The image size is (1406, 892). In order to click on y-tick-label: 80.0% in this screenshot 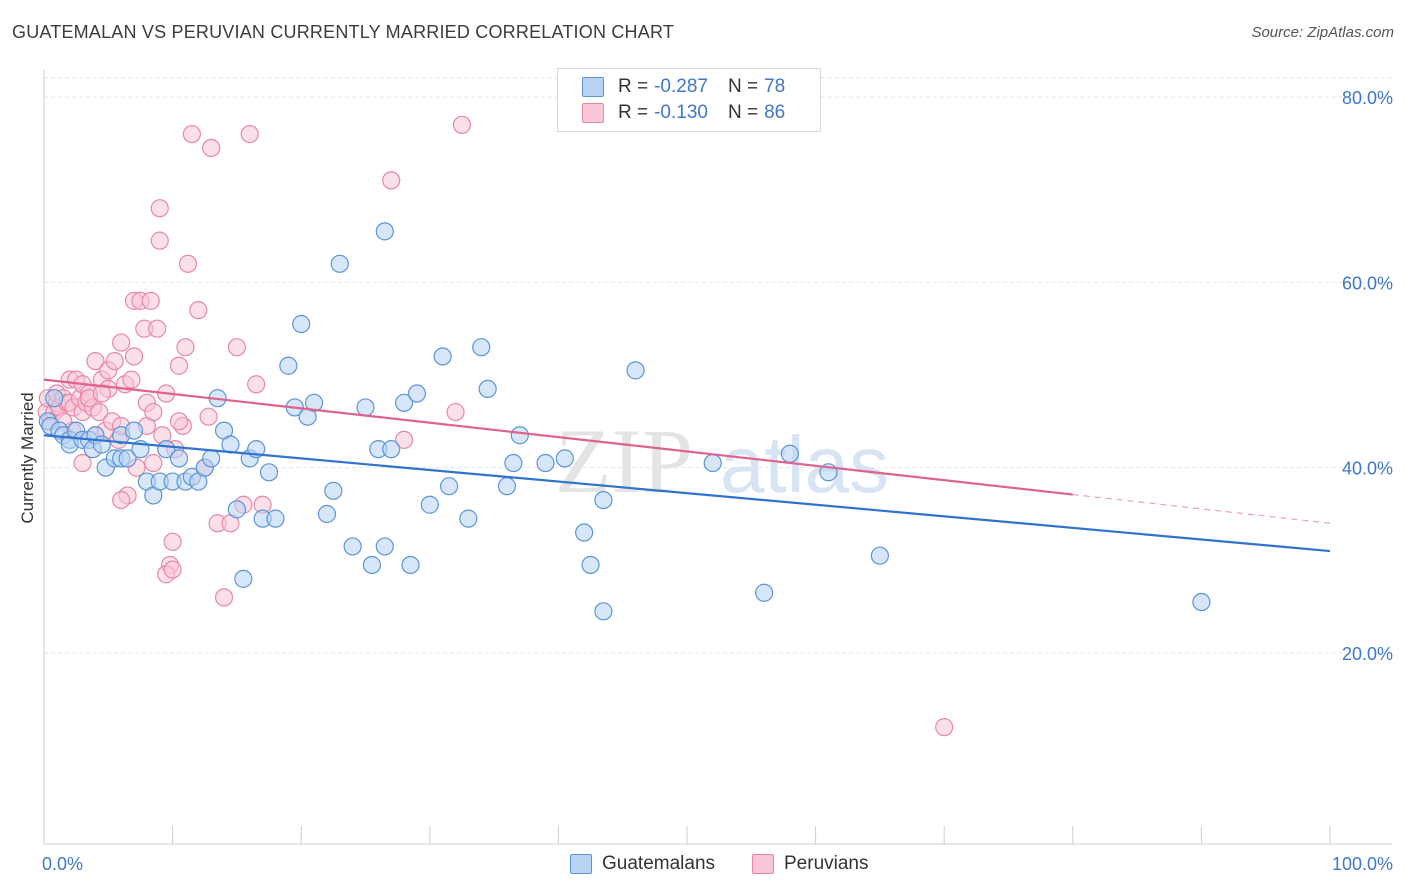, I will do `click(1367, 98)`.